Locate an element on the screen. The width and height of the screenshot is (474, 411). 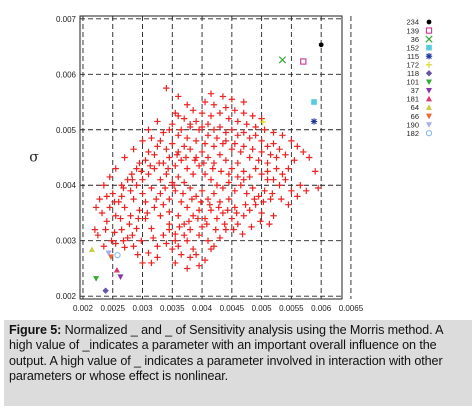
y-tick-label: 0.004 is located at coordinates (66, 185).